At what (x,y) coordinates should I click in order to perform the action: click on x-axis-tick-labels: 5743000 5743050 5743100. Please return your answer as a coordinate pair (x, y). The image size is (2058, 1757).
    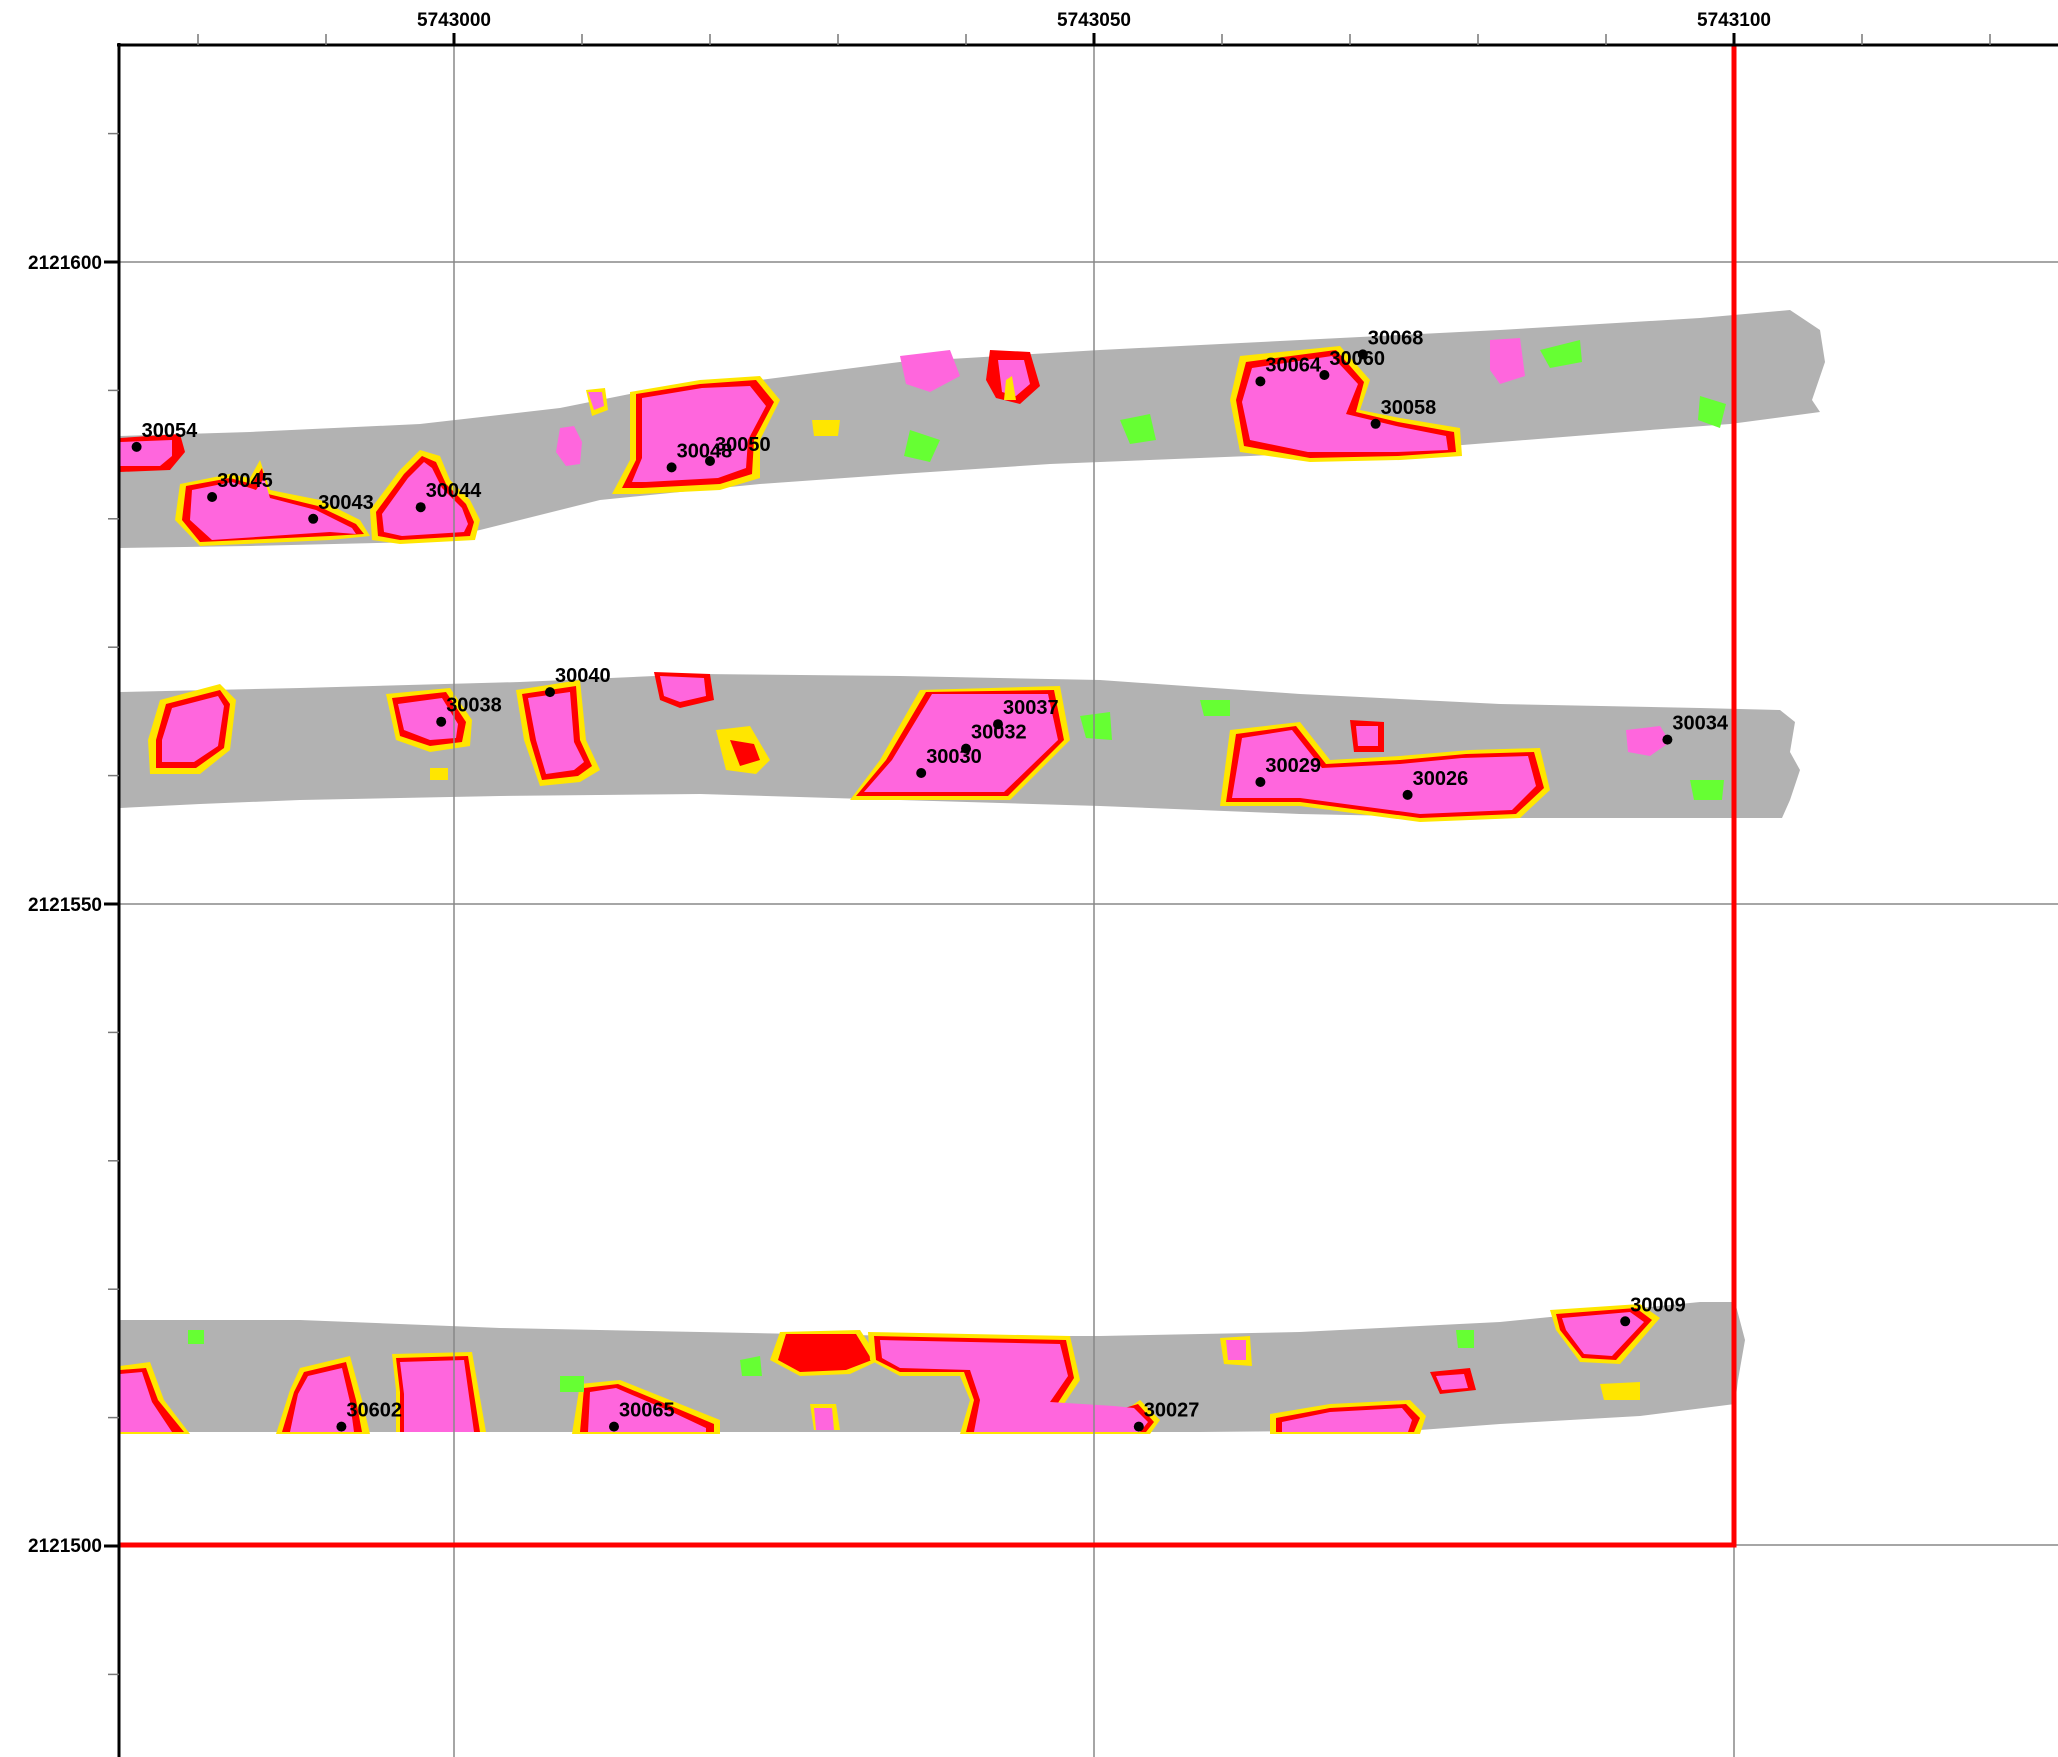
    Looking at the image, I should click on (1094, 20).